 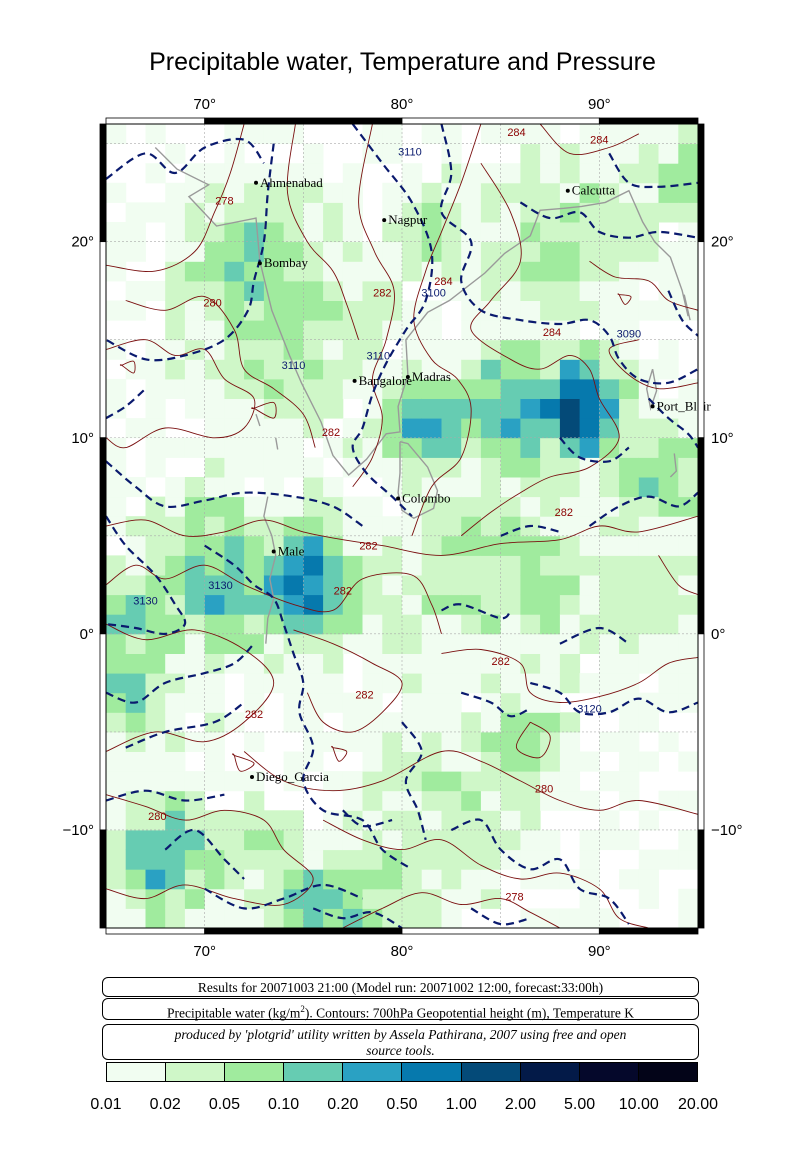 I want to click on city-male: Male, so click(x=288, y=551).